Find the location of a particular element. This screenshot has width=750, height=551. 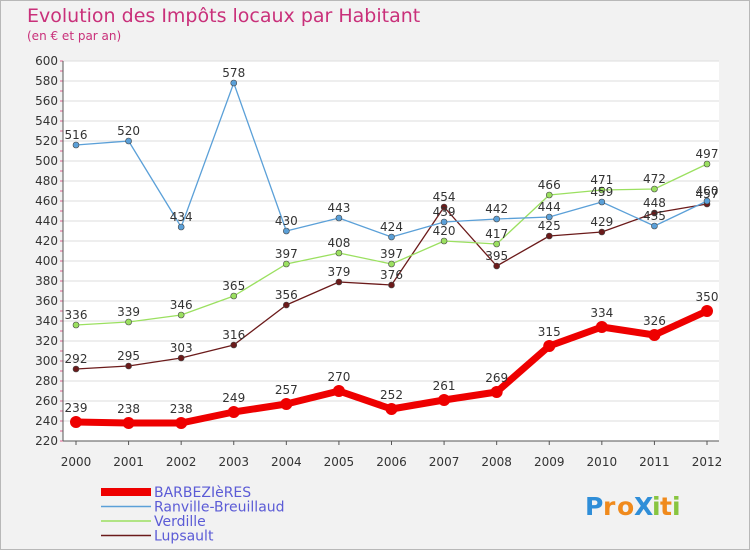

proxiti-logo: P r o X i t i is located at coordinates (633, 506).